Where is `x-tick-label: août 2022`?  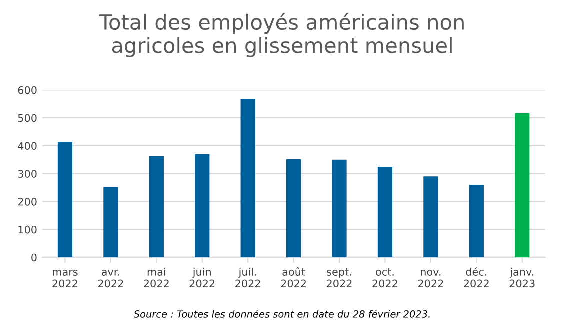 x-tick-label: août 2022 is located at coordinates (293, 277).